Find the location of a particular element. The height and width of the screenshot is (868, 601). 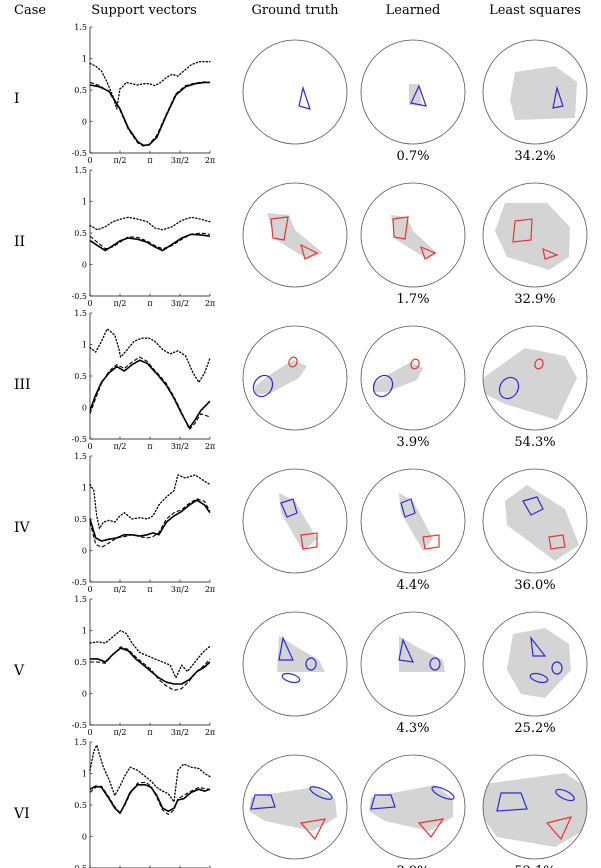

least-squares-error-label: 25.2% is located at coordinates (534, 728).